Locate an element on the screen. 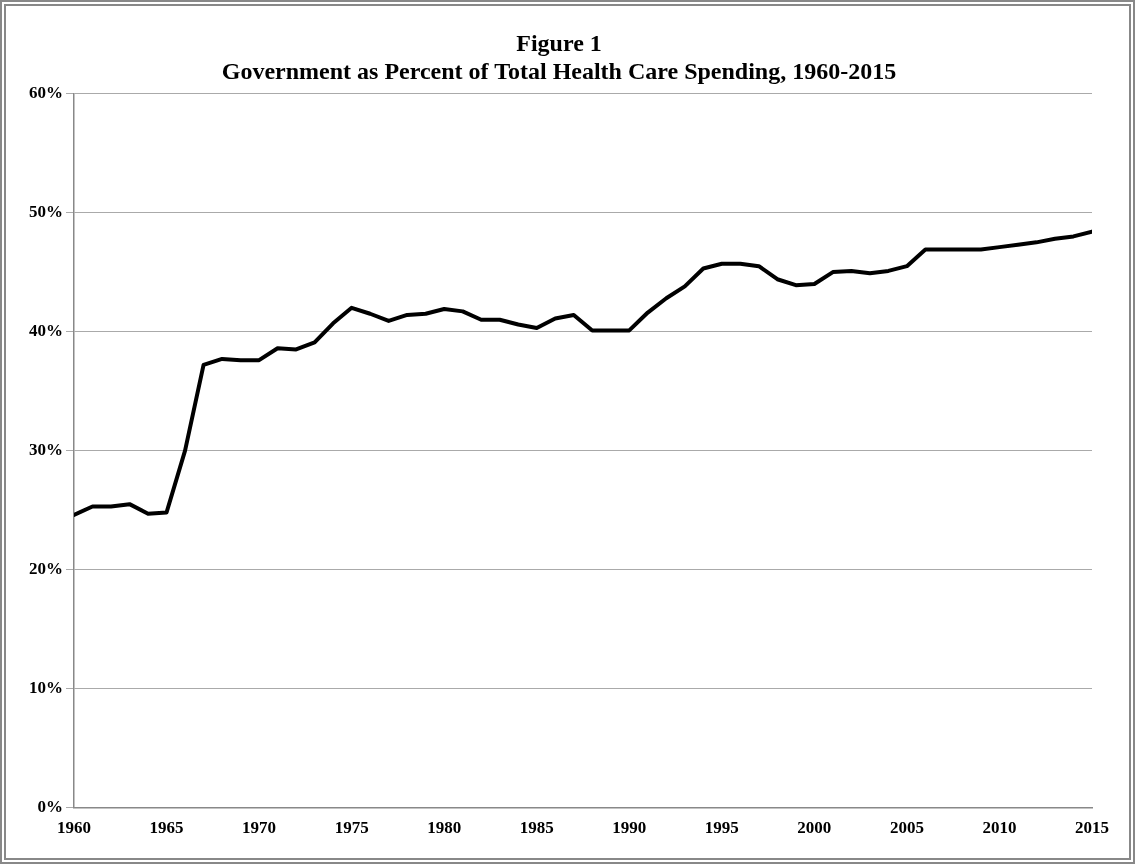 The width and height of the screenshot is (1135, 864). y-tick-label: 50% is located at coordinates (46, 211).